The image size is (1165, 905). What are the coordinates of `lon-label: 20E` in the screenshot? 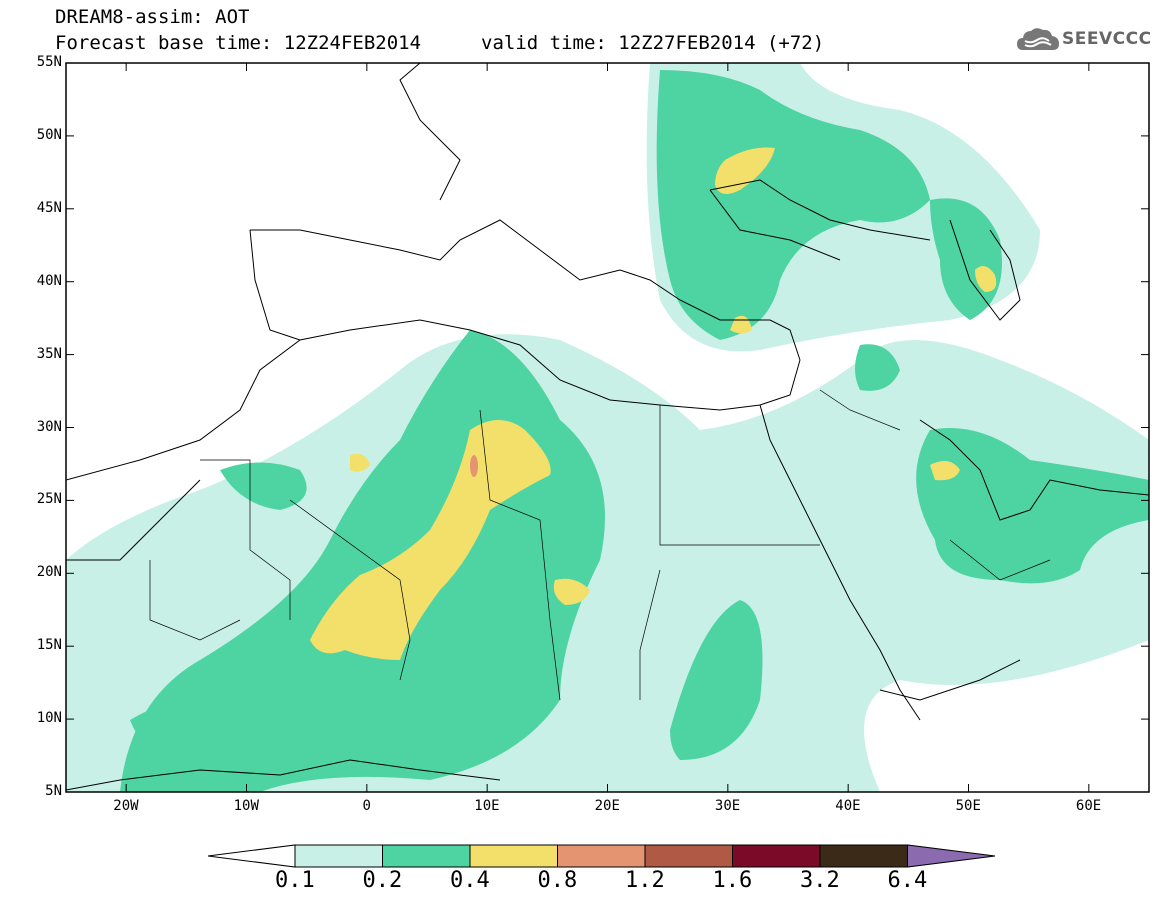 It's located at (607, 806).